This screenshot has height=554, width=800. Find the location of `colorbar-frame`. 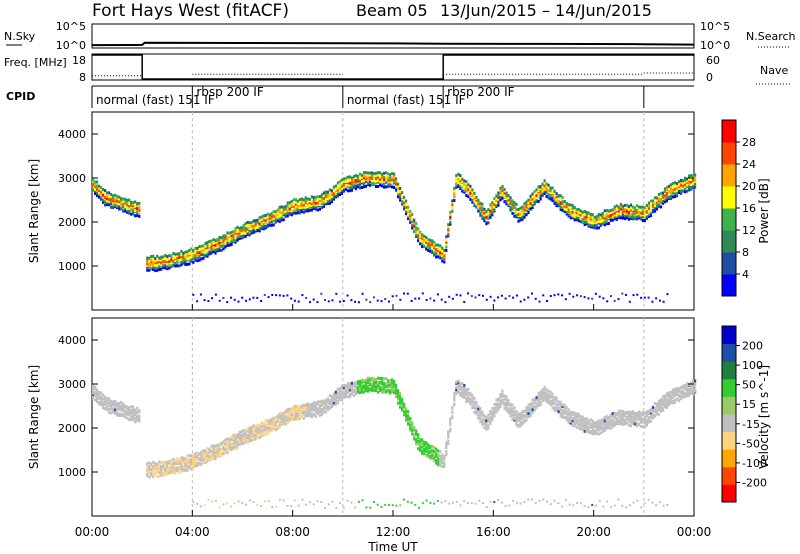

colorbar-frame is located at coordinates (729, 414).